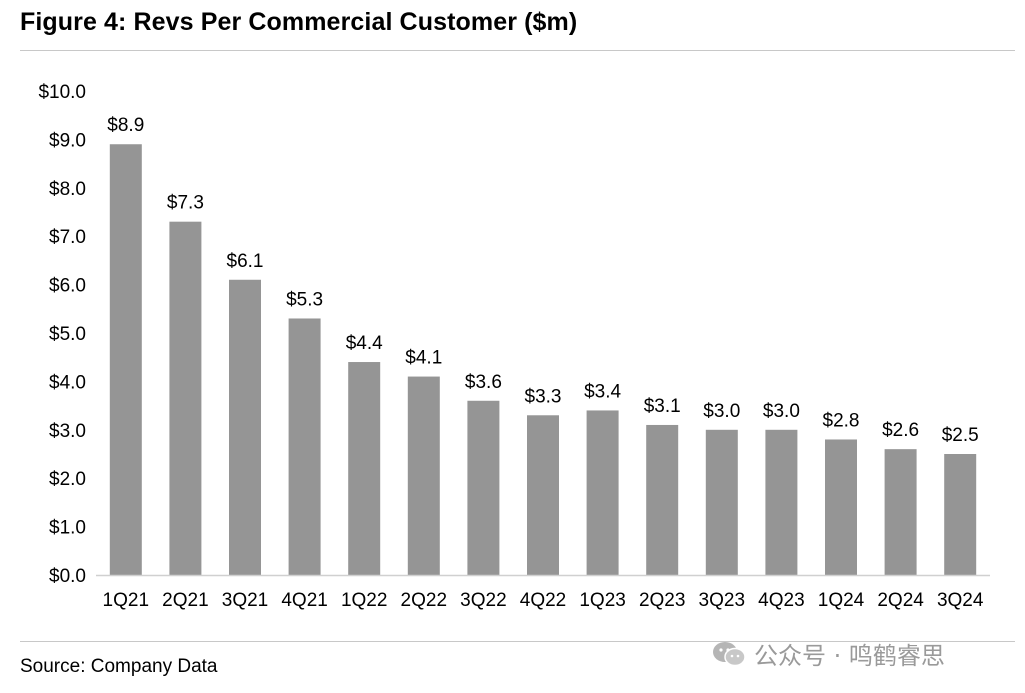 This screenshot has height=693, width=1025. What do you see at coordinates (364, 343) in the screenshot?
I see `data-label: $4.4` at bounding box center [364, 343].